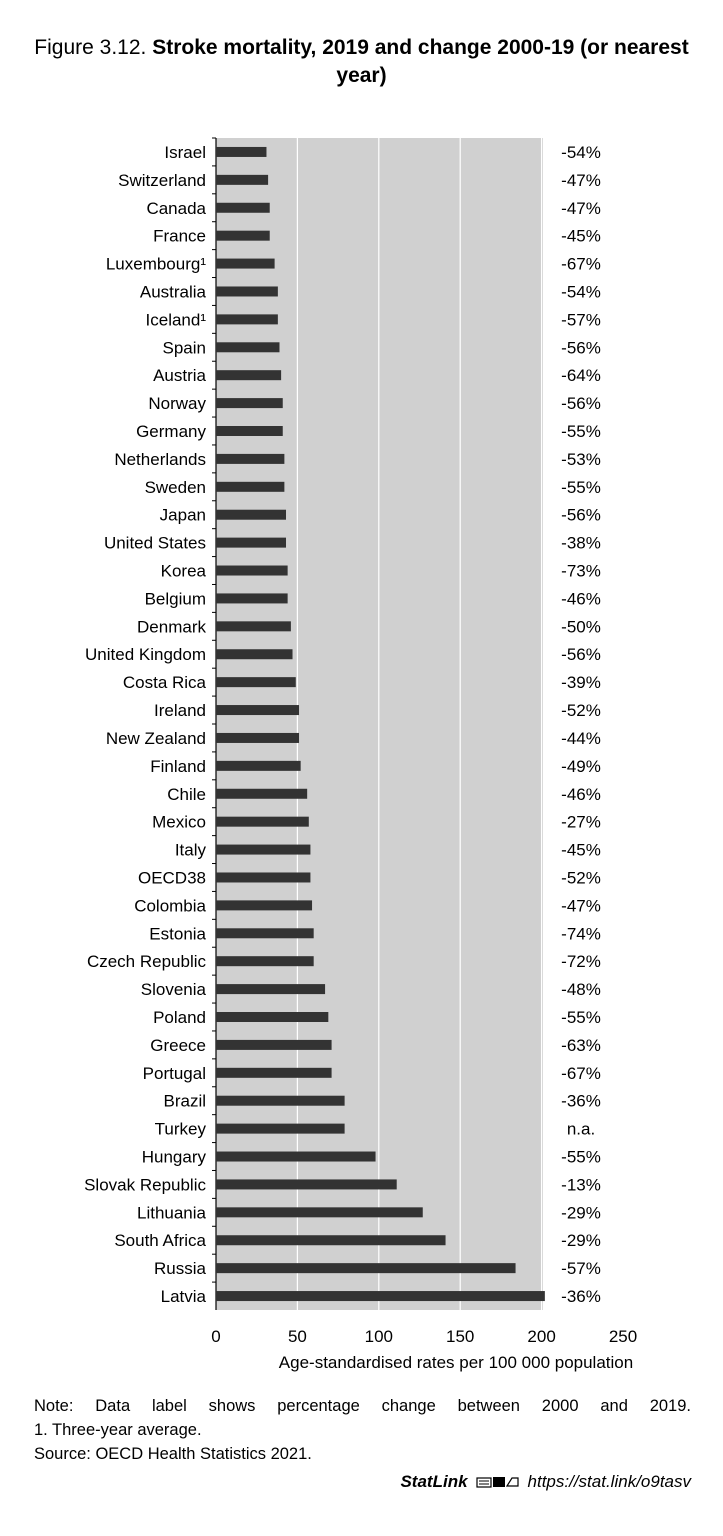 The height and width of the screenshot is (1536, 723). Describe the element at coordinates (183, 515) in the screenshot. I see `category-label: Japan` at that location.